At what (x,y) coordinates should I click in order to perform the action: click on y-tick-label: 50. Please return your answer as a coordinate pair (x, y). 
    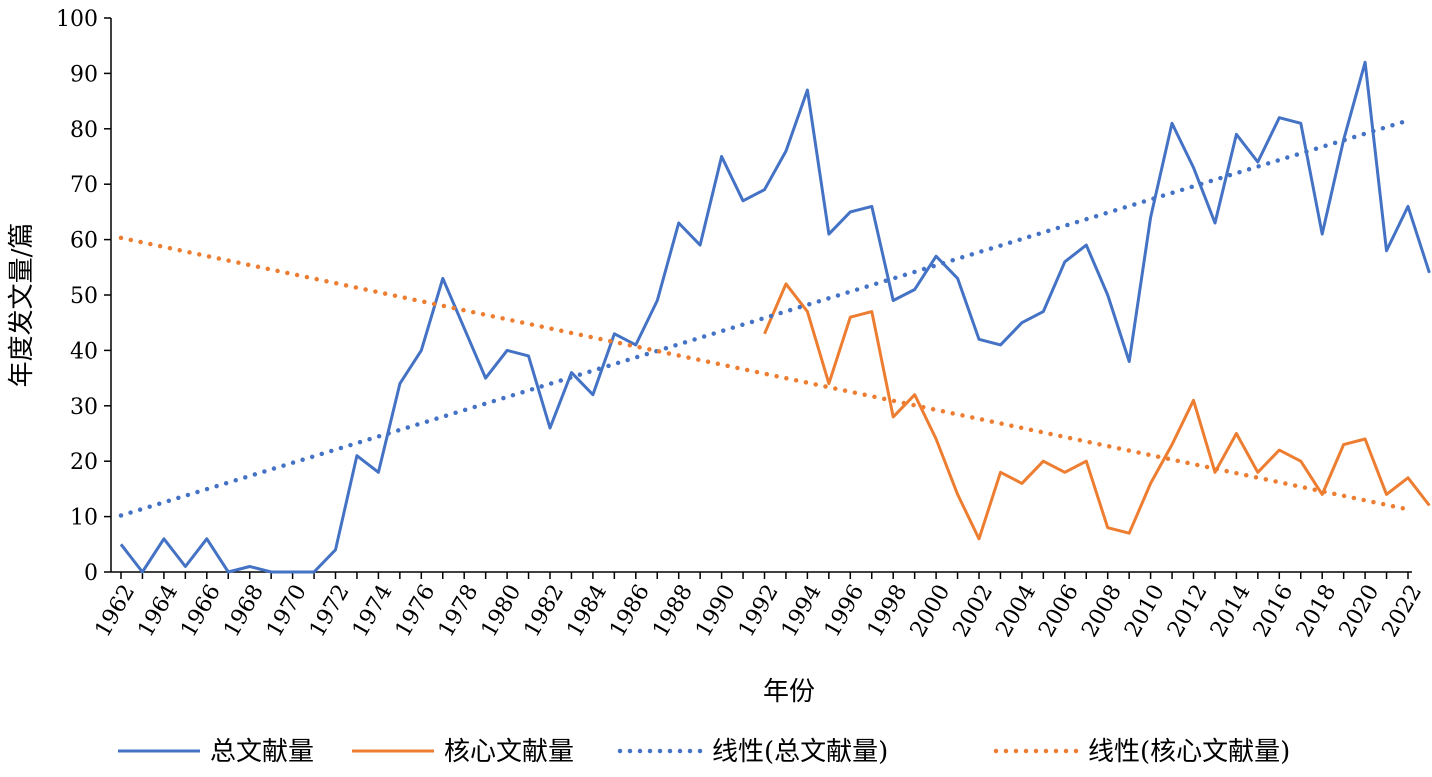
    Looking at the image, I should click on (84, 296).